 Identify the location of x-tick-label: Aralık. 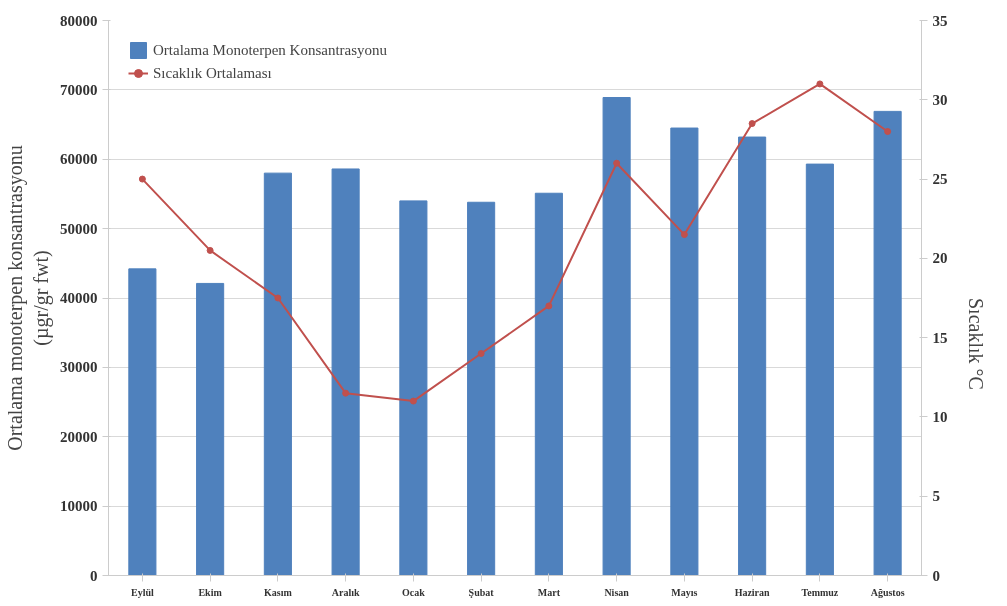
(345, 592).